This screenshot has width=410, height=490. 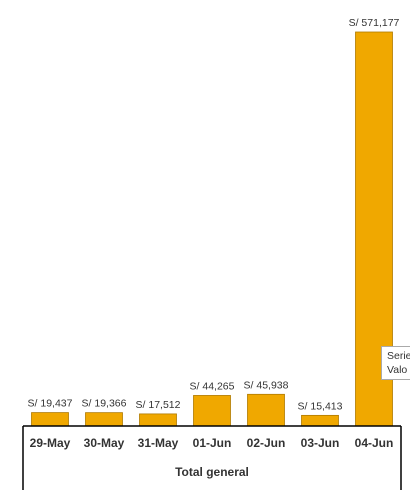 What do you see at coordinates (212, 472) in the screenshot?
I see `group-label: Total general` at bounding box center [212, 472].